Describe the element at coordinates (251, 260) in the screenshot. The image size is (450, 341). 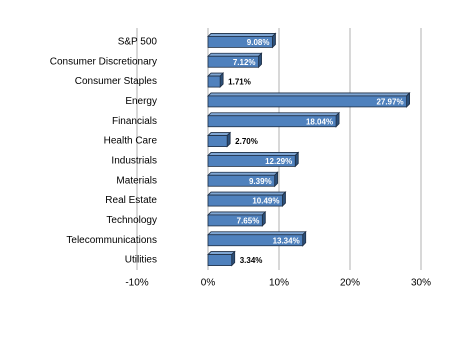
I see `value-label: 3.34%` at that location.